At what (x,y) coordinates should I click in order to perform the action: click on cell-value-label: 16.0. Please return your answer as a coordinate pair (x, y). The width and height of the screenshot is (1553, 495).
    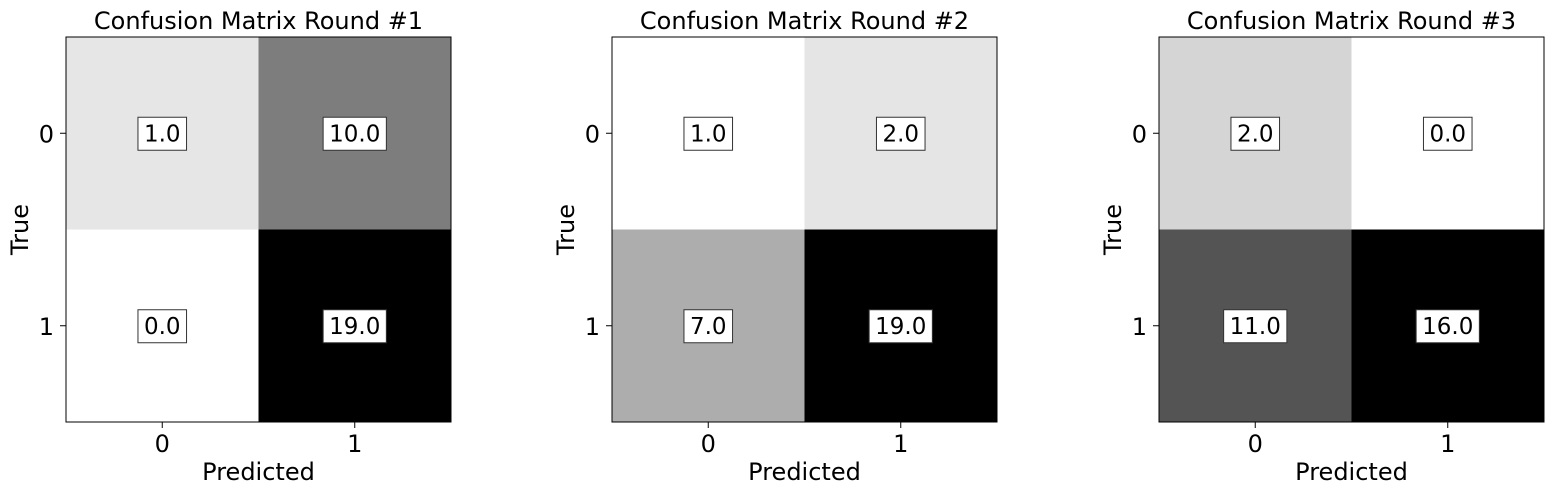
    Looking at the image, I should click on (1447, 327).